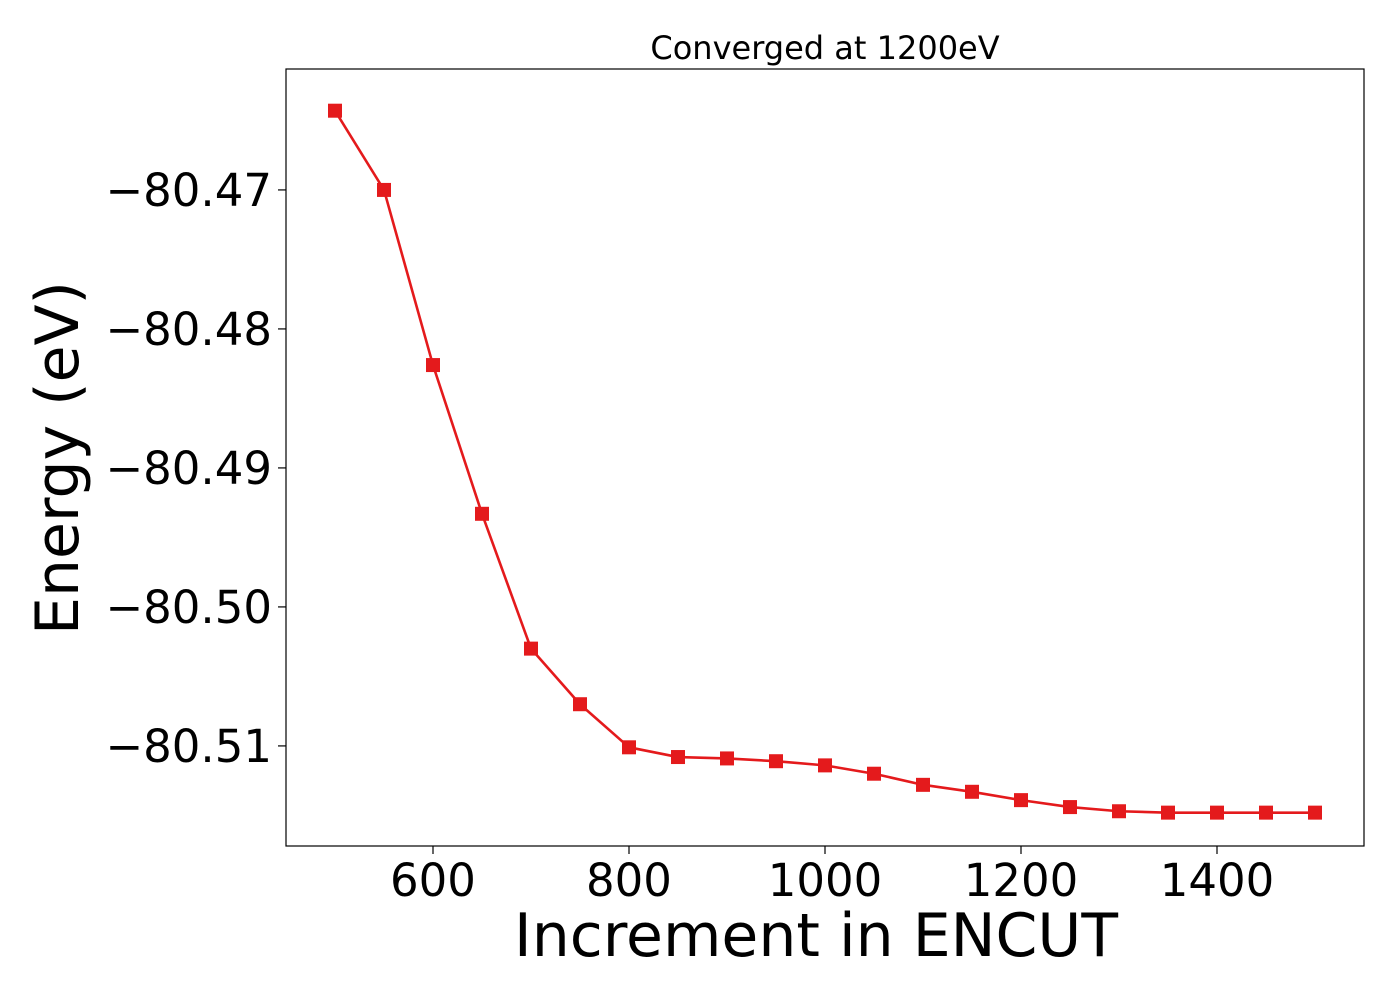  I want to click on y-axis: −80.47 −80.48 −80.49 −80.50 −80.51, so click(195, 468).